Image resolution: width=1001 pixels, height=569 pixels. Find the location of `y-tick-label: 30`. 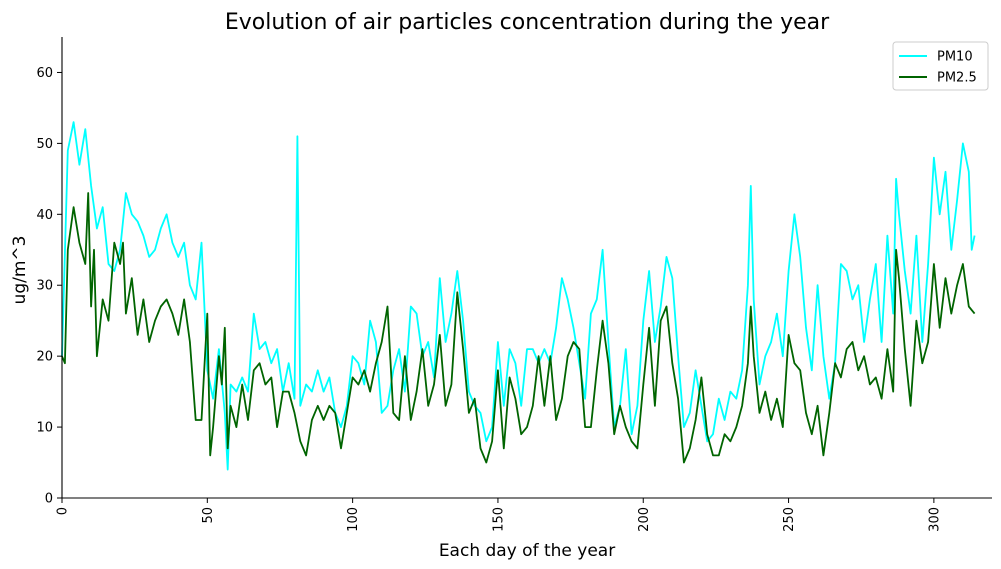

y-tick-label: 30 is located at coordinates (44, 286).